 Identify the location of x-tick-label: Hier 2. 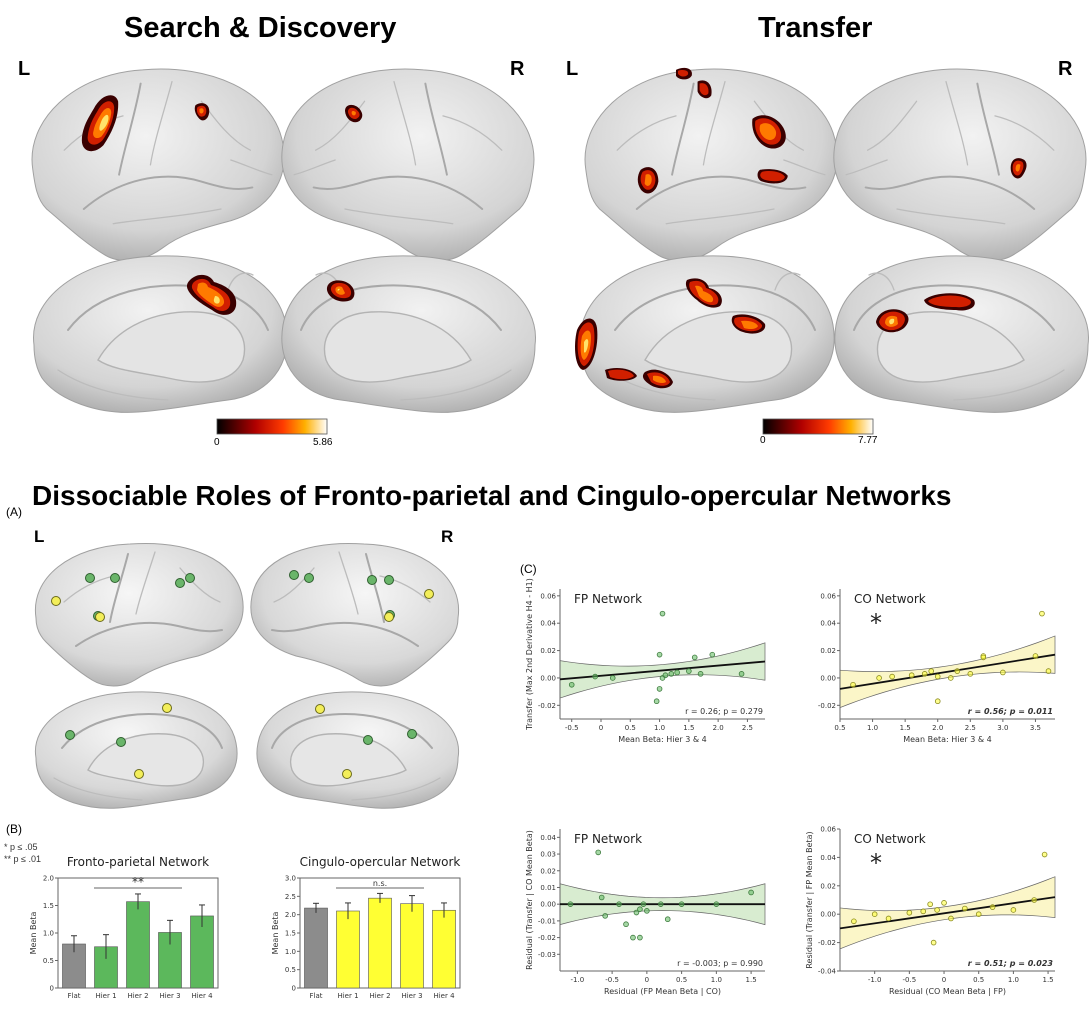
(137, 996).